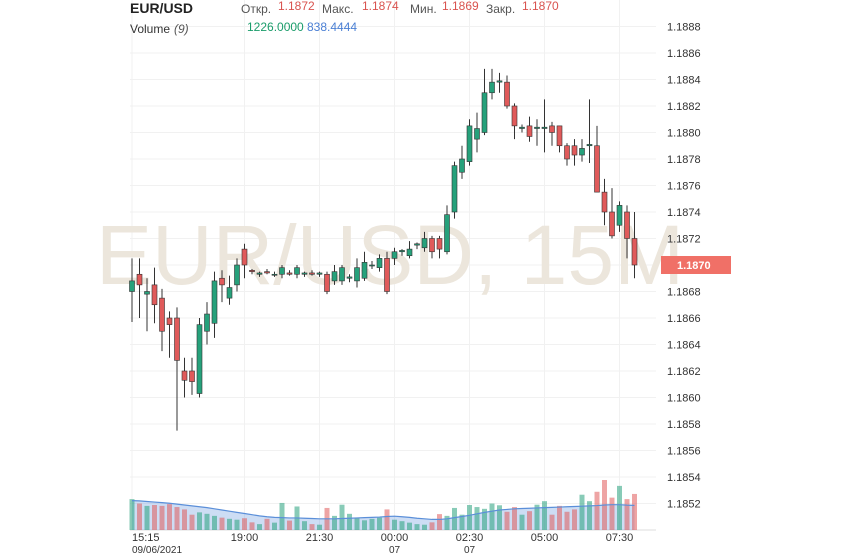  Describe the element at coordinates (684, 187) in the screenshot. I see `y-tick-label: 1.1876` at that location.